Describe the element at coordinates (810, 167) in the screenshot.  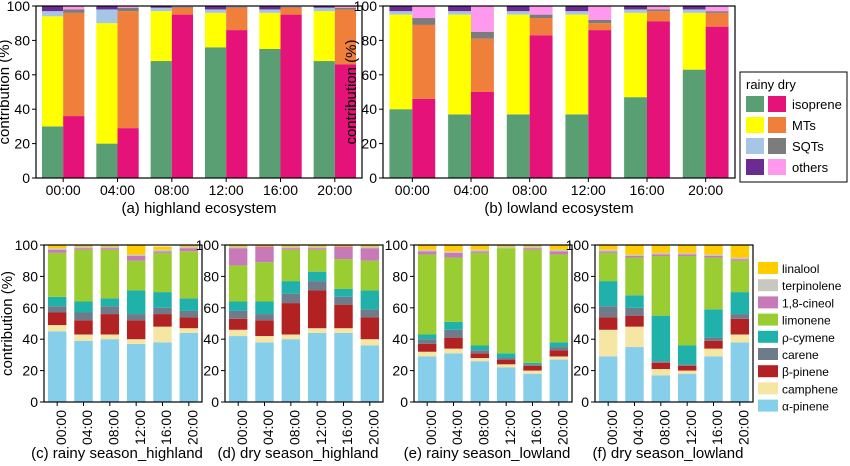
I see `legend-label: others` at that location.